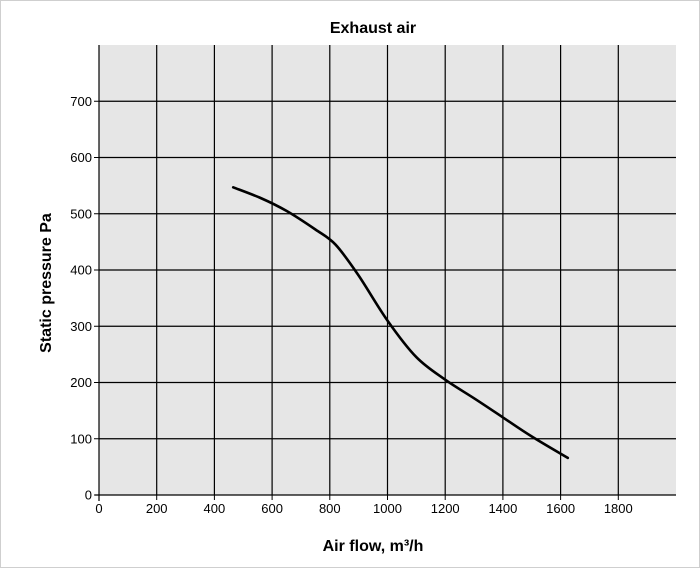 The height and width of the screenshot is (569, 700). I want to click on y-tick-label: 200, so click(81, 382).